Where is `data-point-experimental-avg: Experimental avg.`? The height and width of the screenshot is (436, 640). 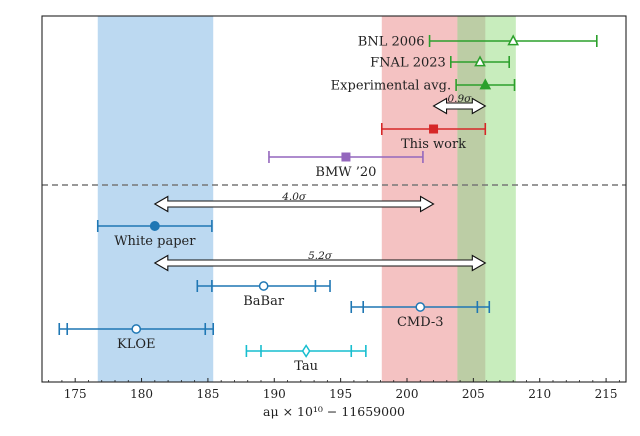 data-point-experimental-avg: Experimental avg. is located at coordinates (423, 86).